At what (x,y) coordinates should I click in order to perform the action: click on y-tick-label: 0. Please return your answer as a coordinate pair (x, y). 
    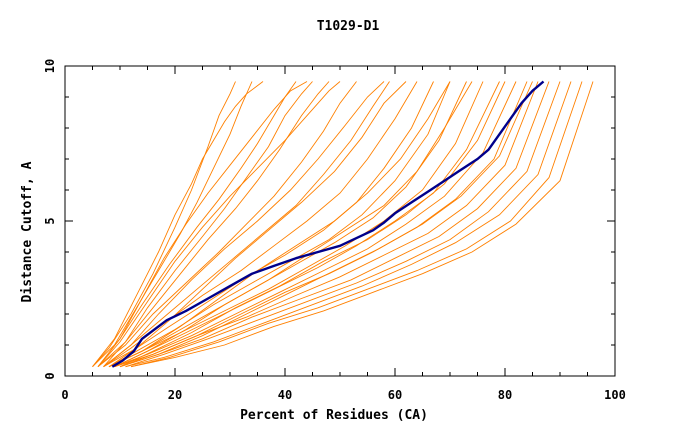
    Looking at the image, I should click on (50, 375).